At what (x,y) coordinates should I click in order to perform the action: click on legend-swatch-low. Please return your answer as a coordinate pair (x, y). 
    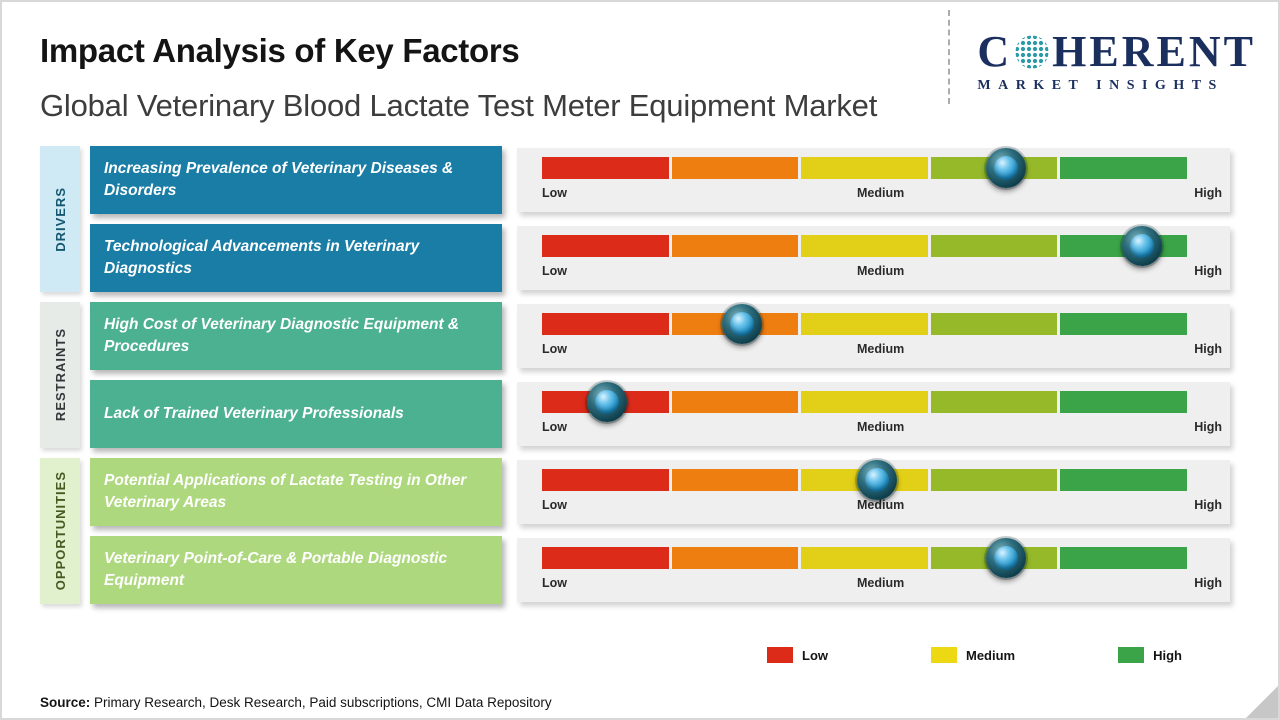
    Looking at the image, I should click on (780, 655).